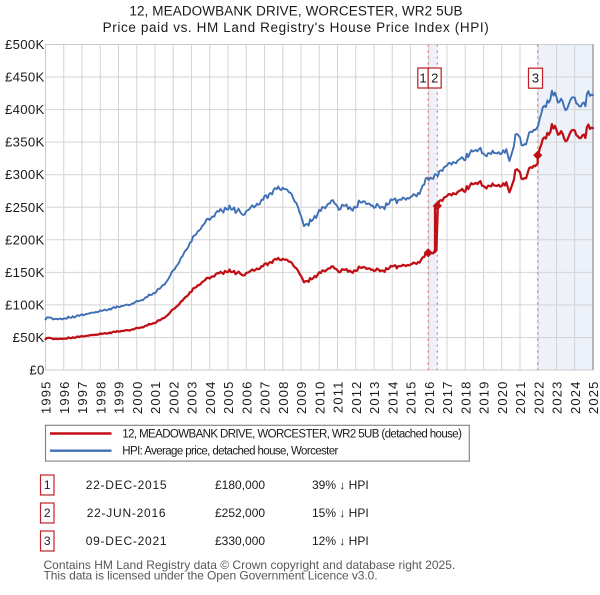 The image size is (600, 595). What do you see at coordinates (557, 398) in the screenshot?
I see `svg-text: 2023` at bounding box center [557, 398].